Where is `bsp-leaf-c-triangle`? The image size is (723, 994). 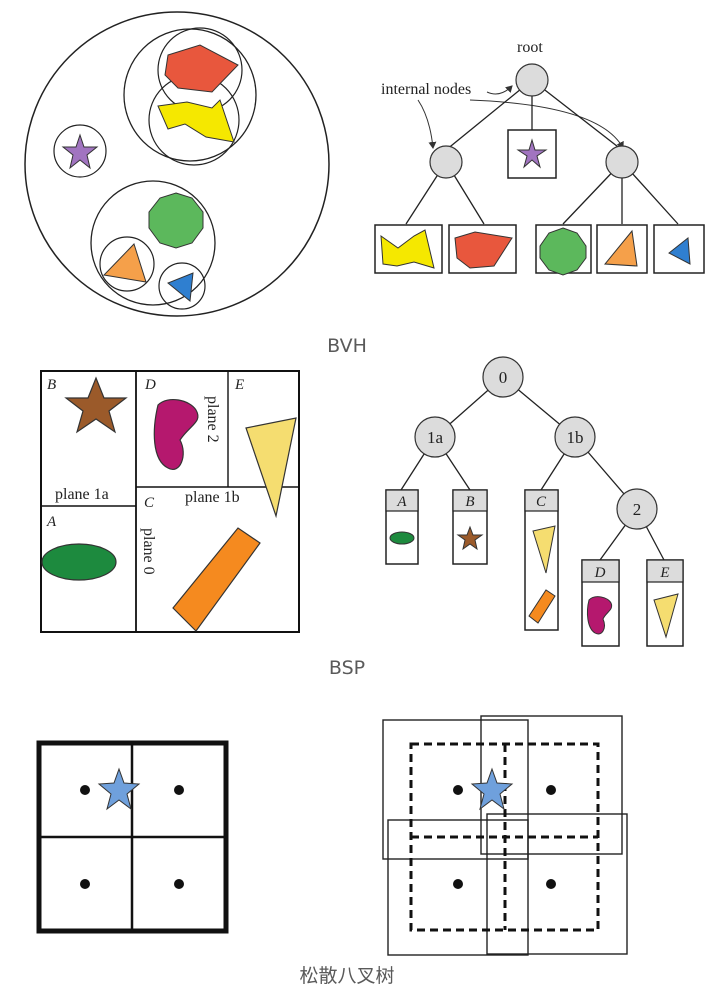 bsp-leaf-c-triangle is located at coordinates (544, 549).